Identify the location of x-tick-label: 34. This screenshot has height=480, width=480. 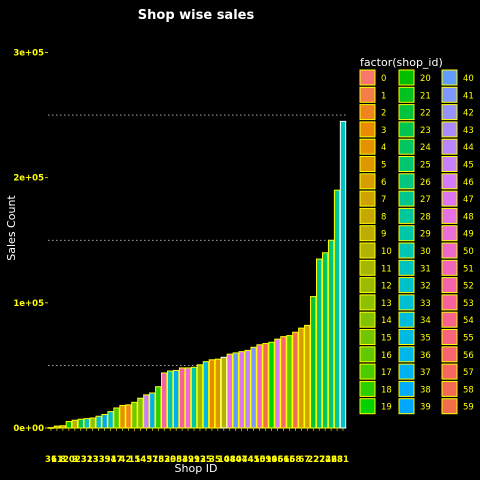
(111, 460).